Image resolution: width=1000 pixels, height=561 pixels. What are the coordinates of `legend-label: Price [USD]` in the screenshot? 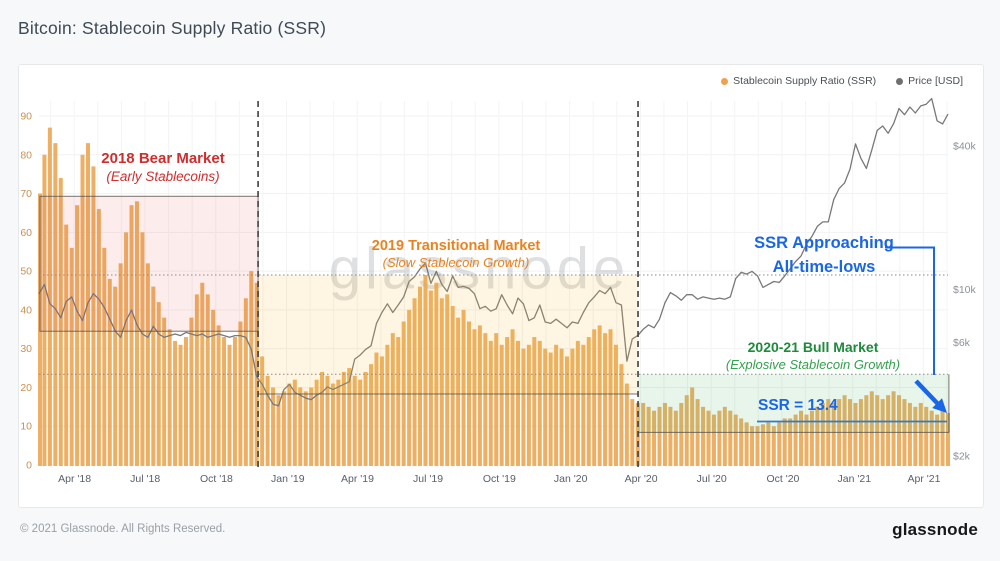 It's located at (935, 81).